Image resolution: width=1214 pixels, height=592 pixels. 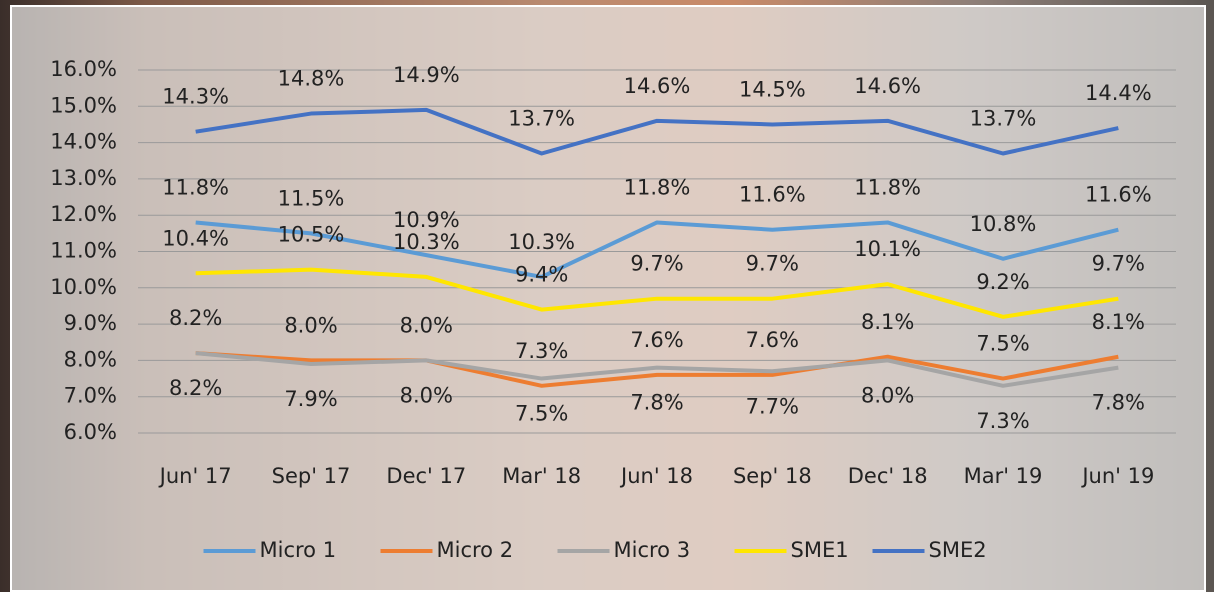 What do you see at coordinates (195, 97) in the screenshot?
I see `data-label: 14.3%` at bounding box center [195, 97].